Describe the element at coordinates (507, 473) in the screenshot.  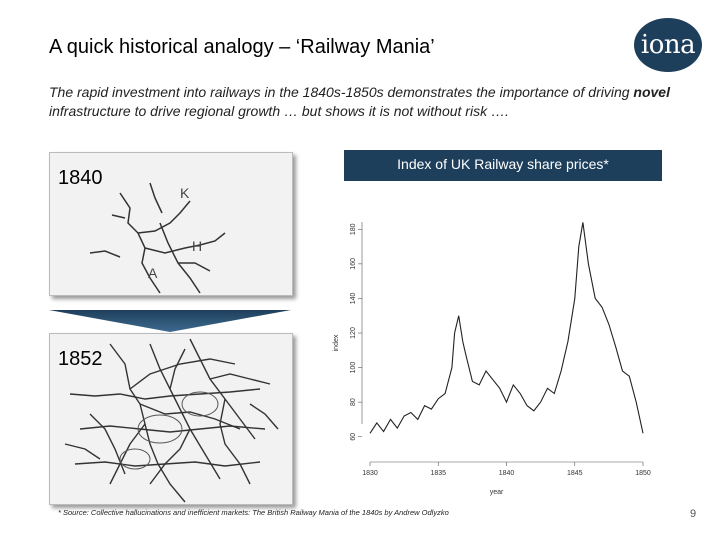
I see `x-tick-label: 1840` at that location.